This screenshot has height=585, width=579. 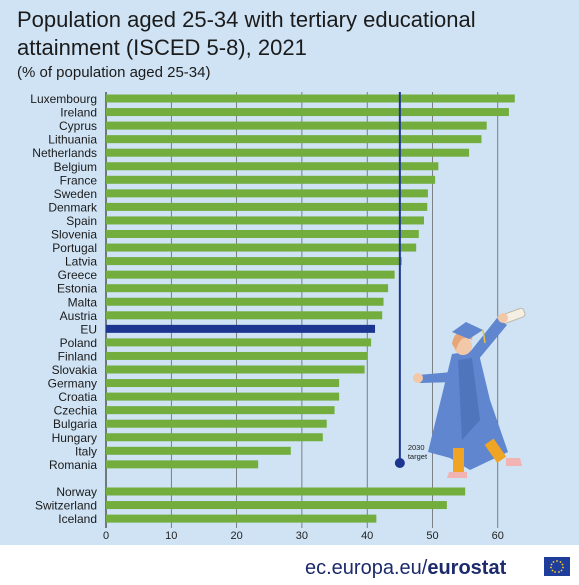 What do you see at coordinates (106, 536) in the screenshot?
I see `x-tick-label: 0` at bounding box center [106, 536].